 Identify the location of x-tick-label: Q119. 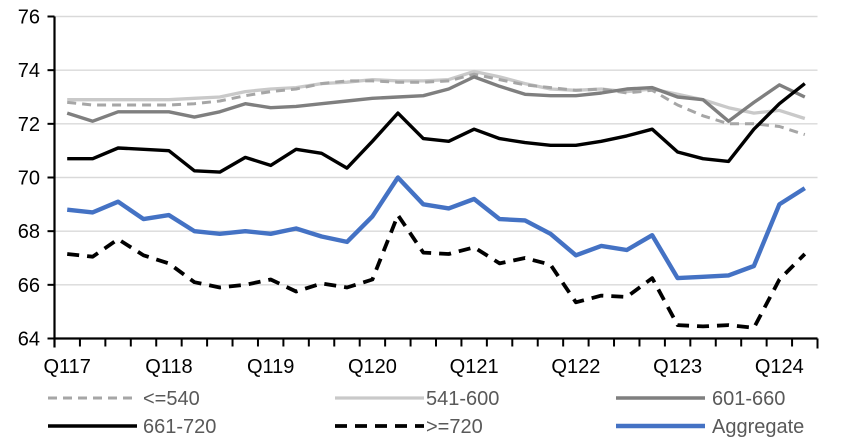
(270, 367).